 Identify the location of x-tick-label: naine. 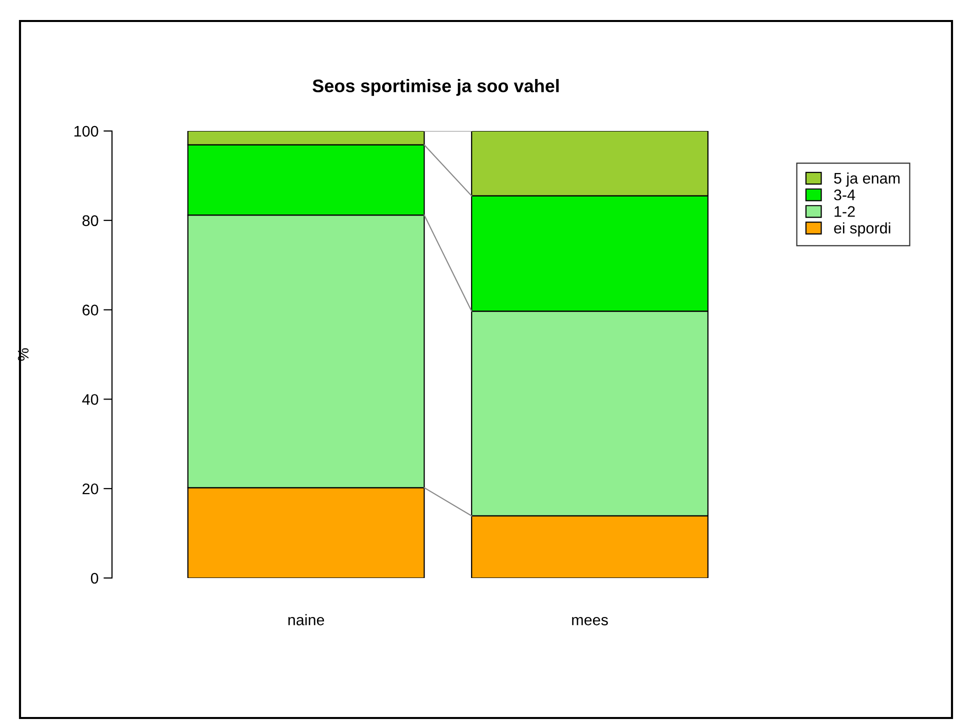
(306, 620).